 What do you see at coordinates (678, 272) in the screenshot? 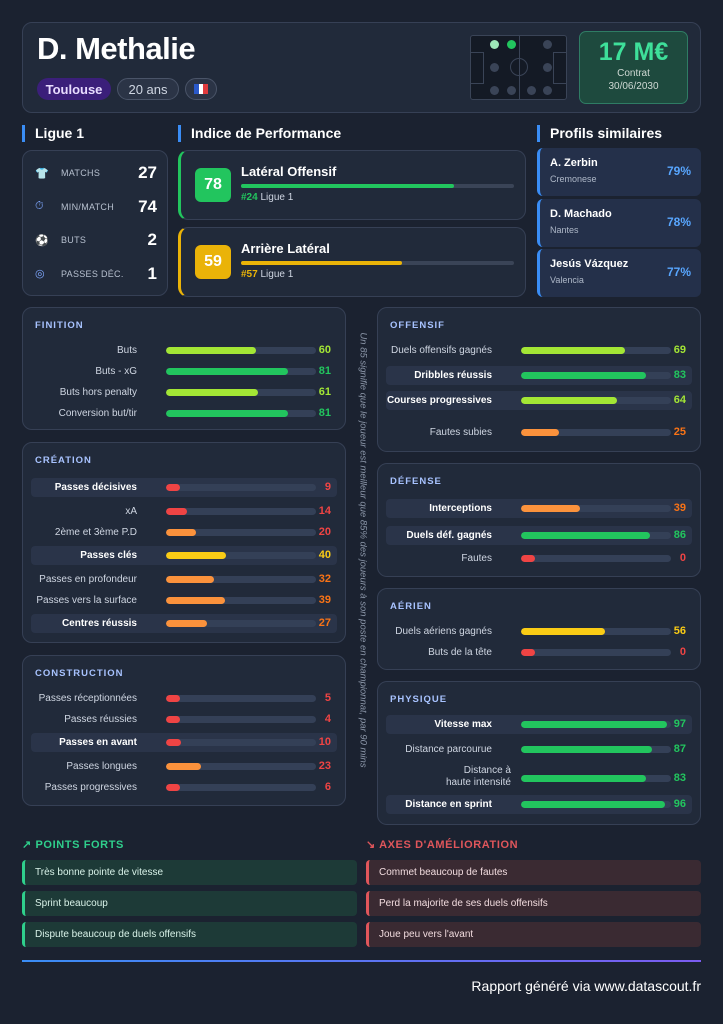
I see `similarity-percent: 77%` at bounding box center [678, 272].